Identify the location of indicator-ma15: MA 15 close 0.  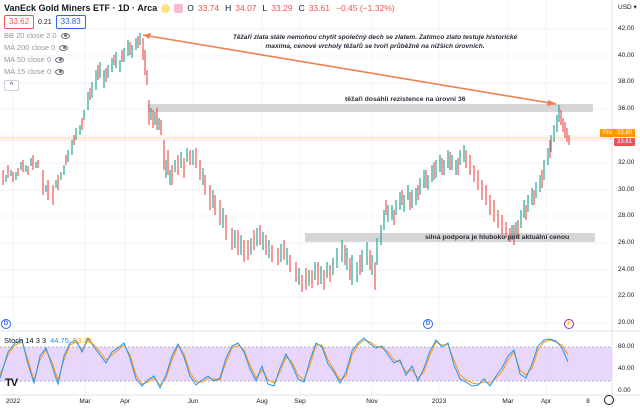
(34, 71).